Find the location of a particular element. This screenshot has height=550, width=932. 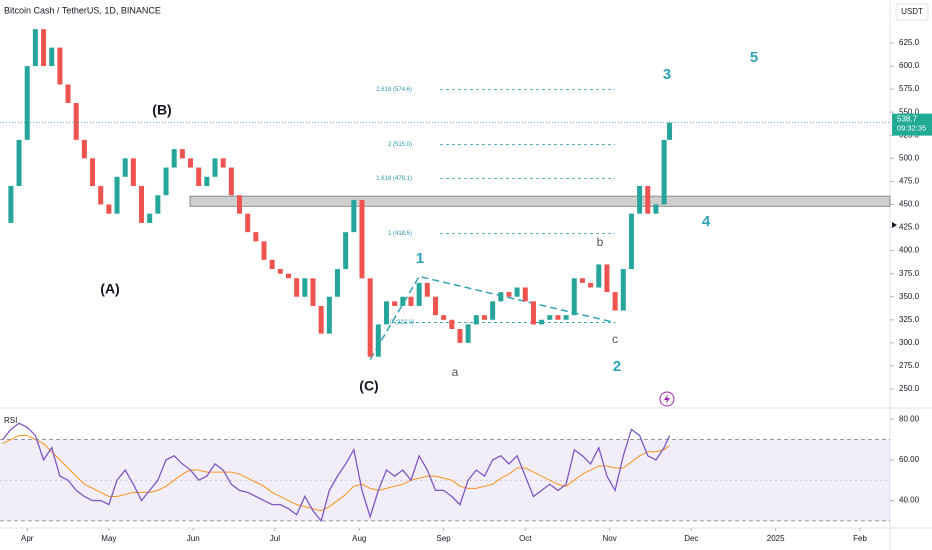

y-tick-label: 350.0 is located at coordinates (909, 296).